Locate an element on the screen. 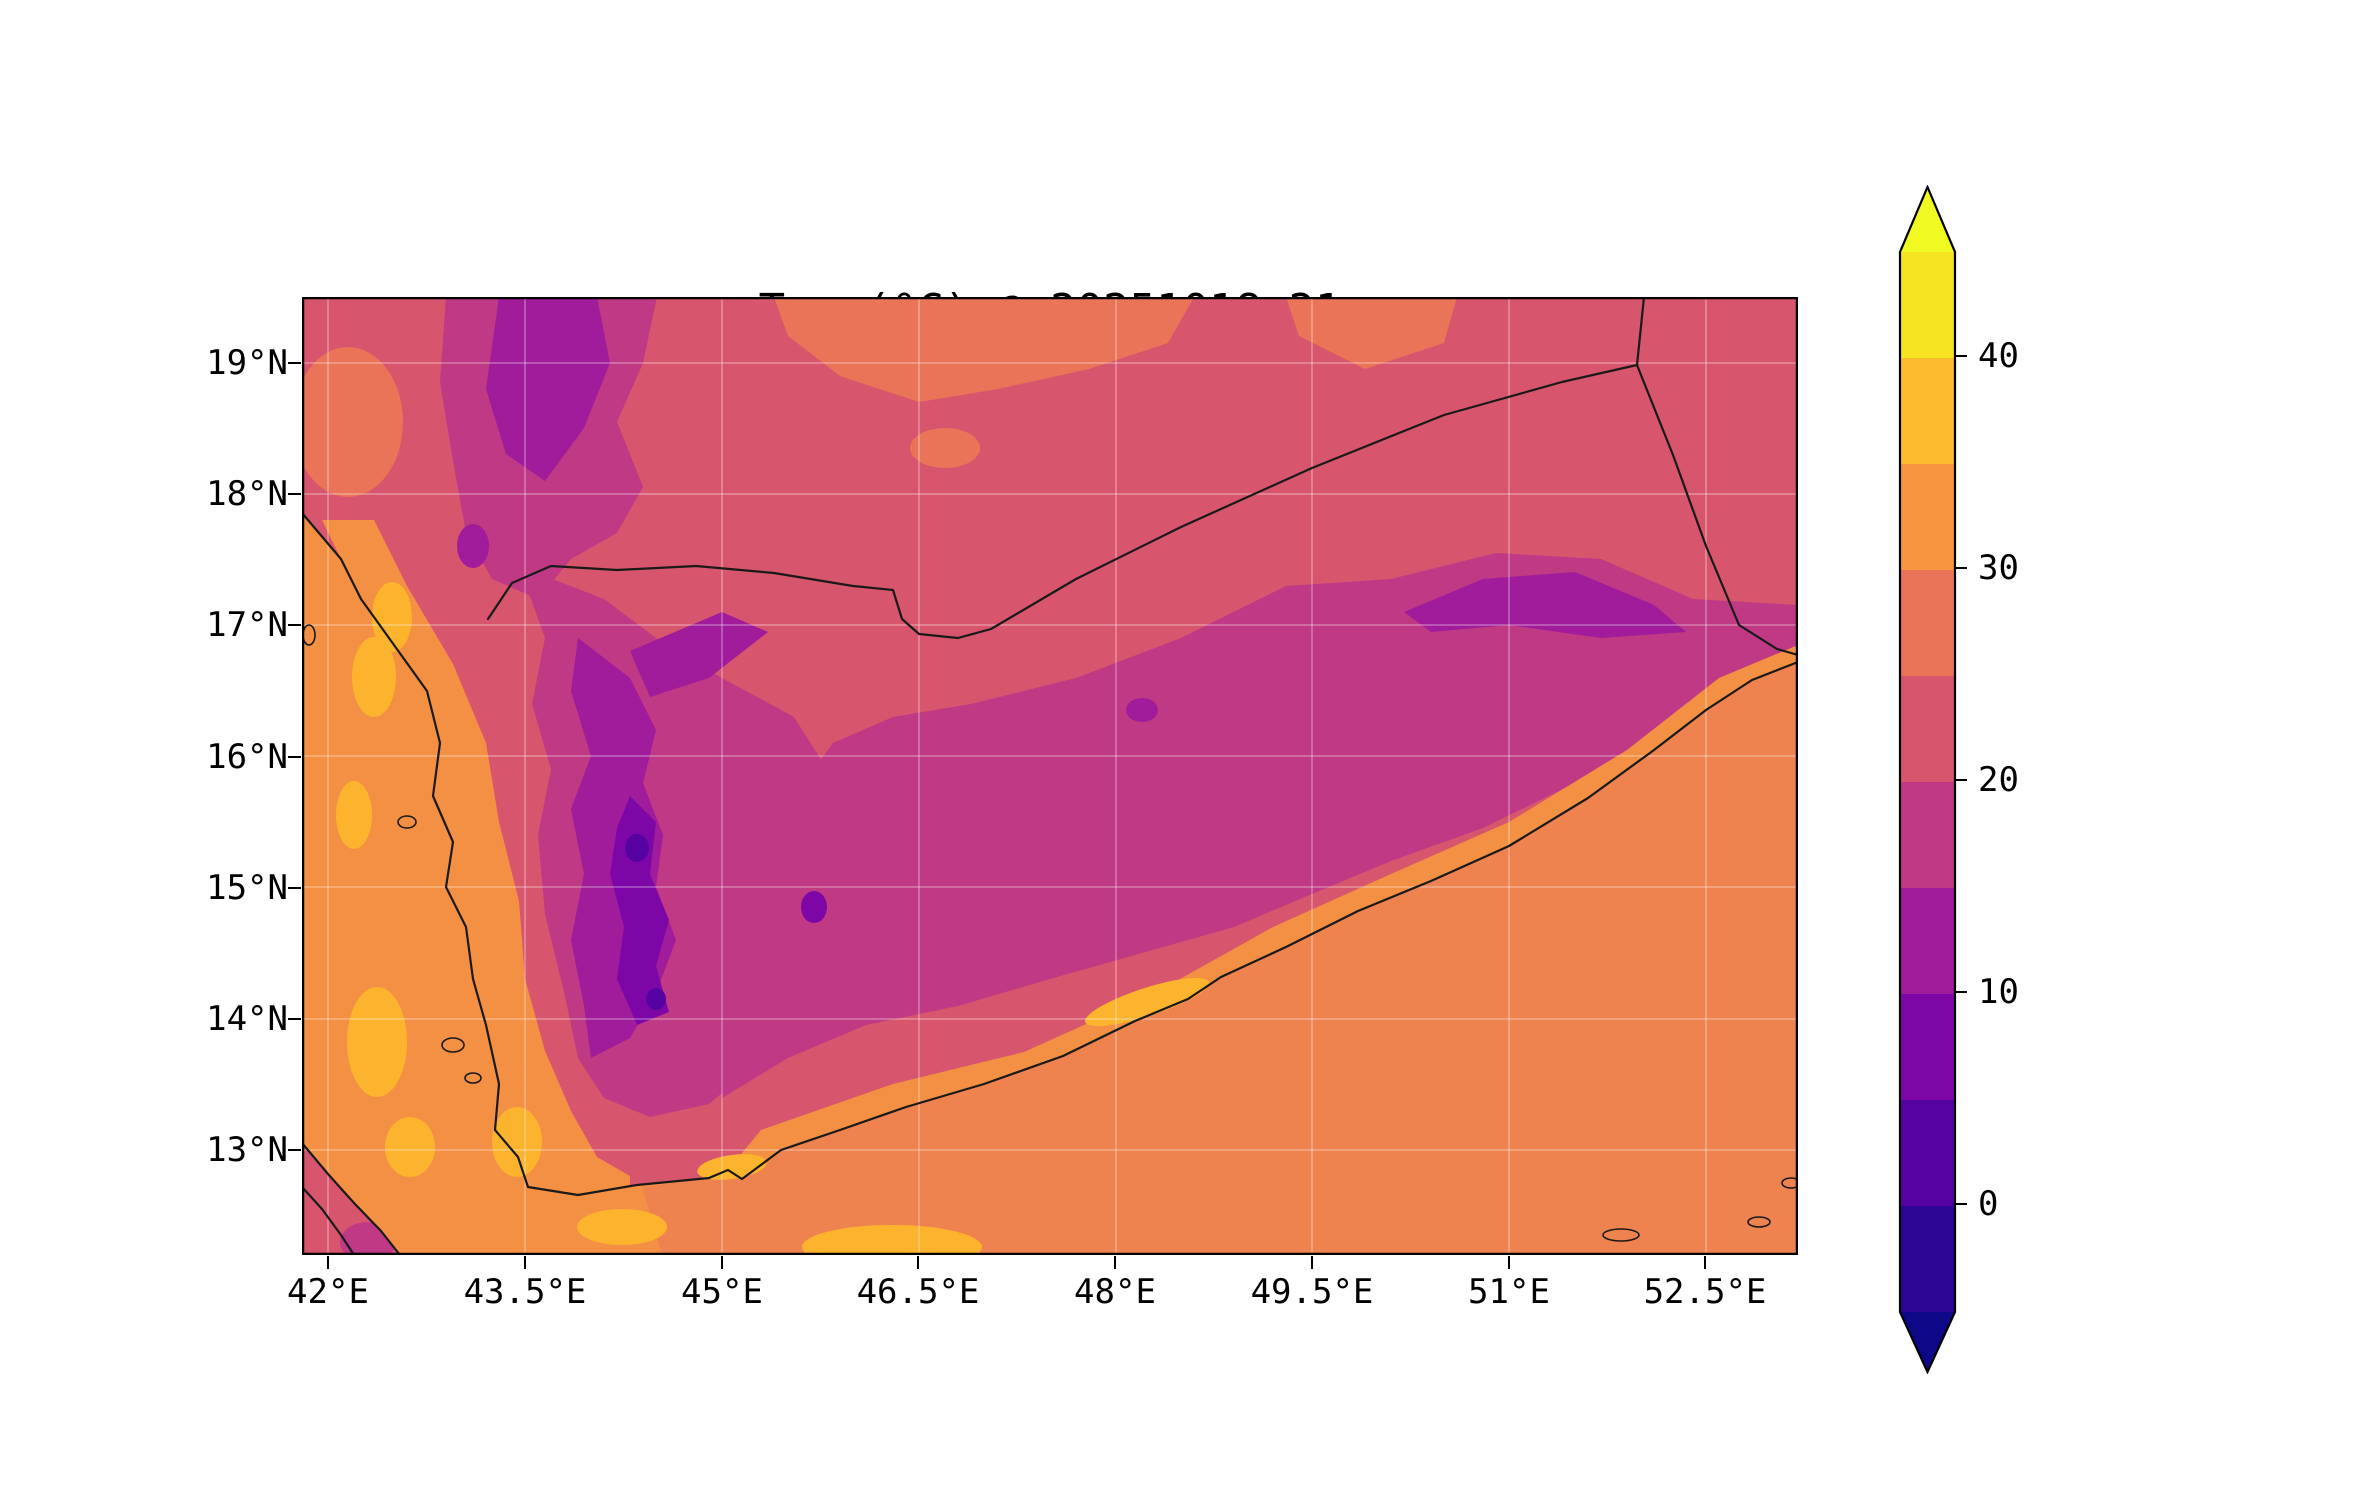  x-tick-label: 45°E is located at coordinates (722, 1292).